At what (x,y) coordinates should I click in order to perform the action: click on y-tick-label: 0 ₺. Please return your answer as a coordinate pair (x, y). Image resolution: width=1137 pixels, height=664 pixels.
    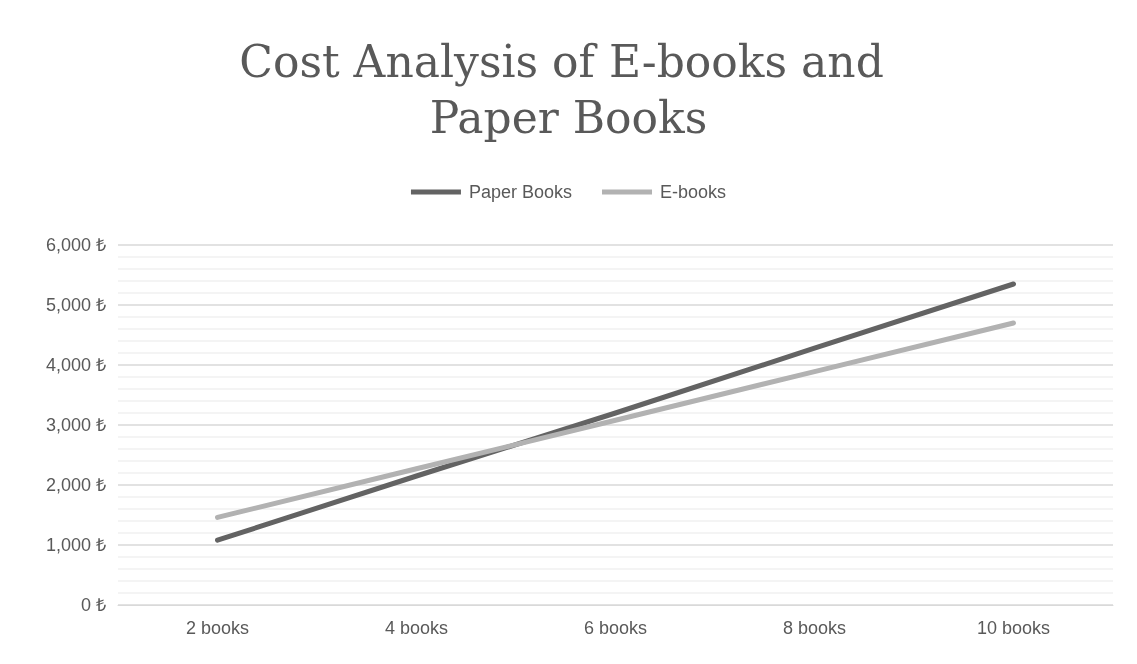
    Looking at the image, I should click on (93, 605).